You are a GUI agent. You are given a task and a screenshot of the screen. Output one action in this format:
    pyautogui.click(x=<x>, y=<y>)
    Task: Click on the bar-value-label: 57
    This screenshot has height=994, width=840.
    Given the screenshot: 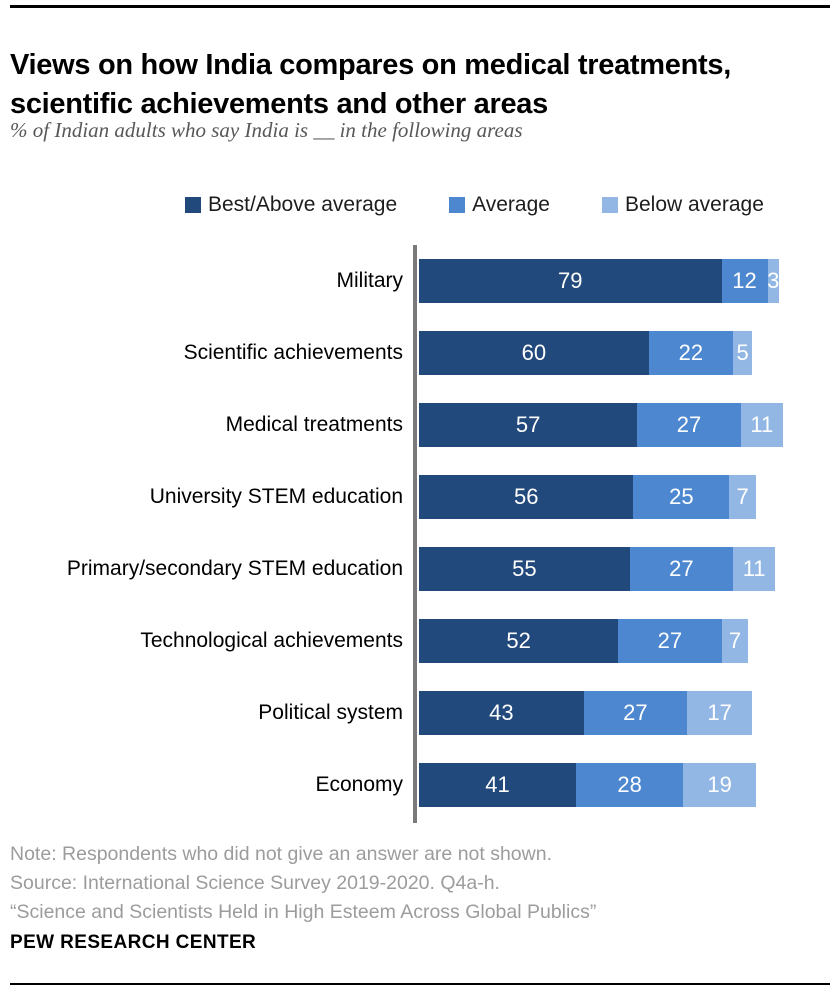 What is the action you would take?
    pyautogui.click(x=528, y=424)
    